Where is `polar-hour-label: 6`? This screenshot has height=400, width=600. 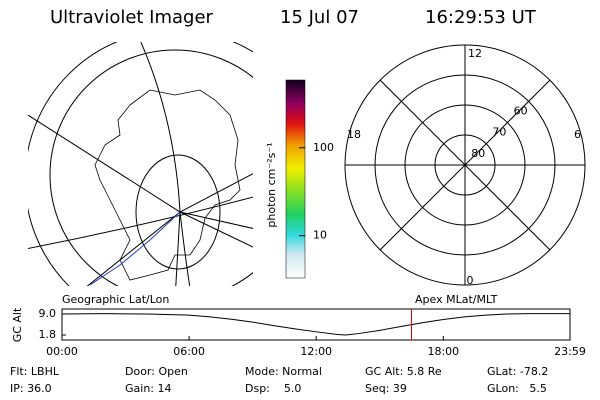
polar-hour-label: 6 is located at coordinates (577, 134).